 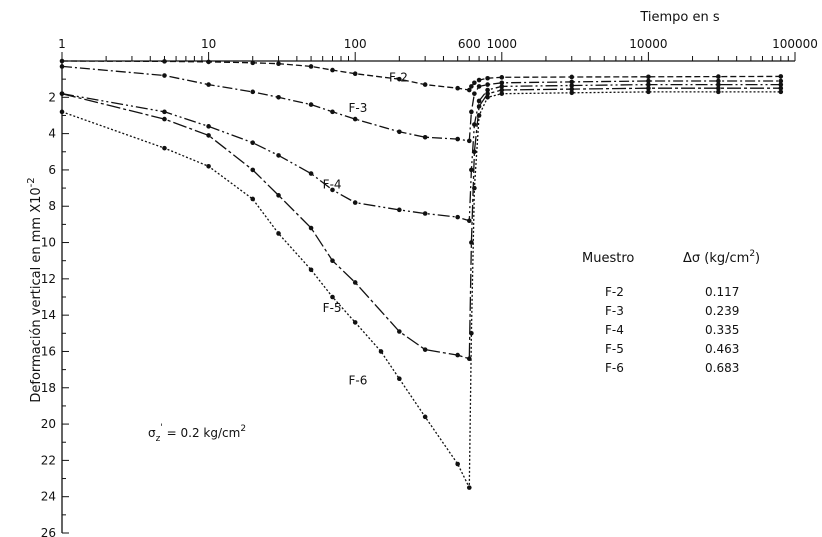 I want to click on legend-sample-name: F-6, so click(x=614, y=368).